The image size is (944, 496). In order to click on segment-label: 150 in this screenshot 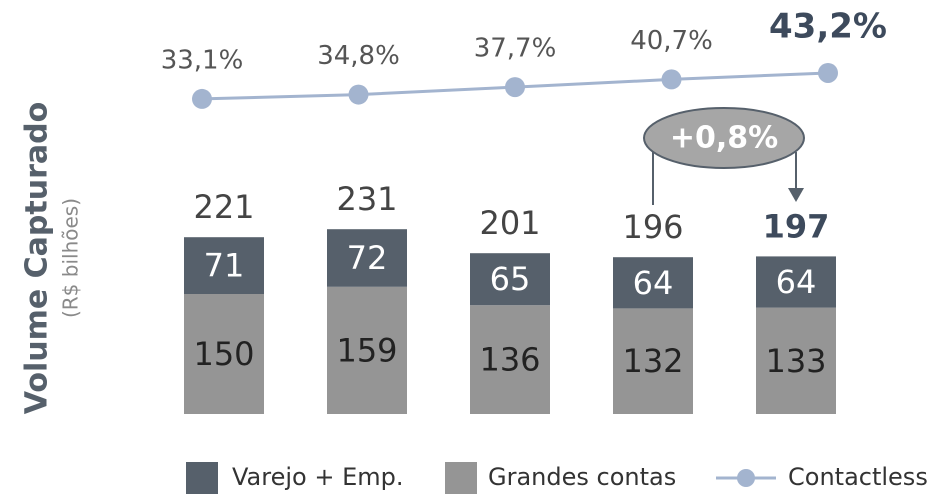, I will do `click(223, 354)`.